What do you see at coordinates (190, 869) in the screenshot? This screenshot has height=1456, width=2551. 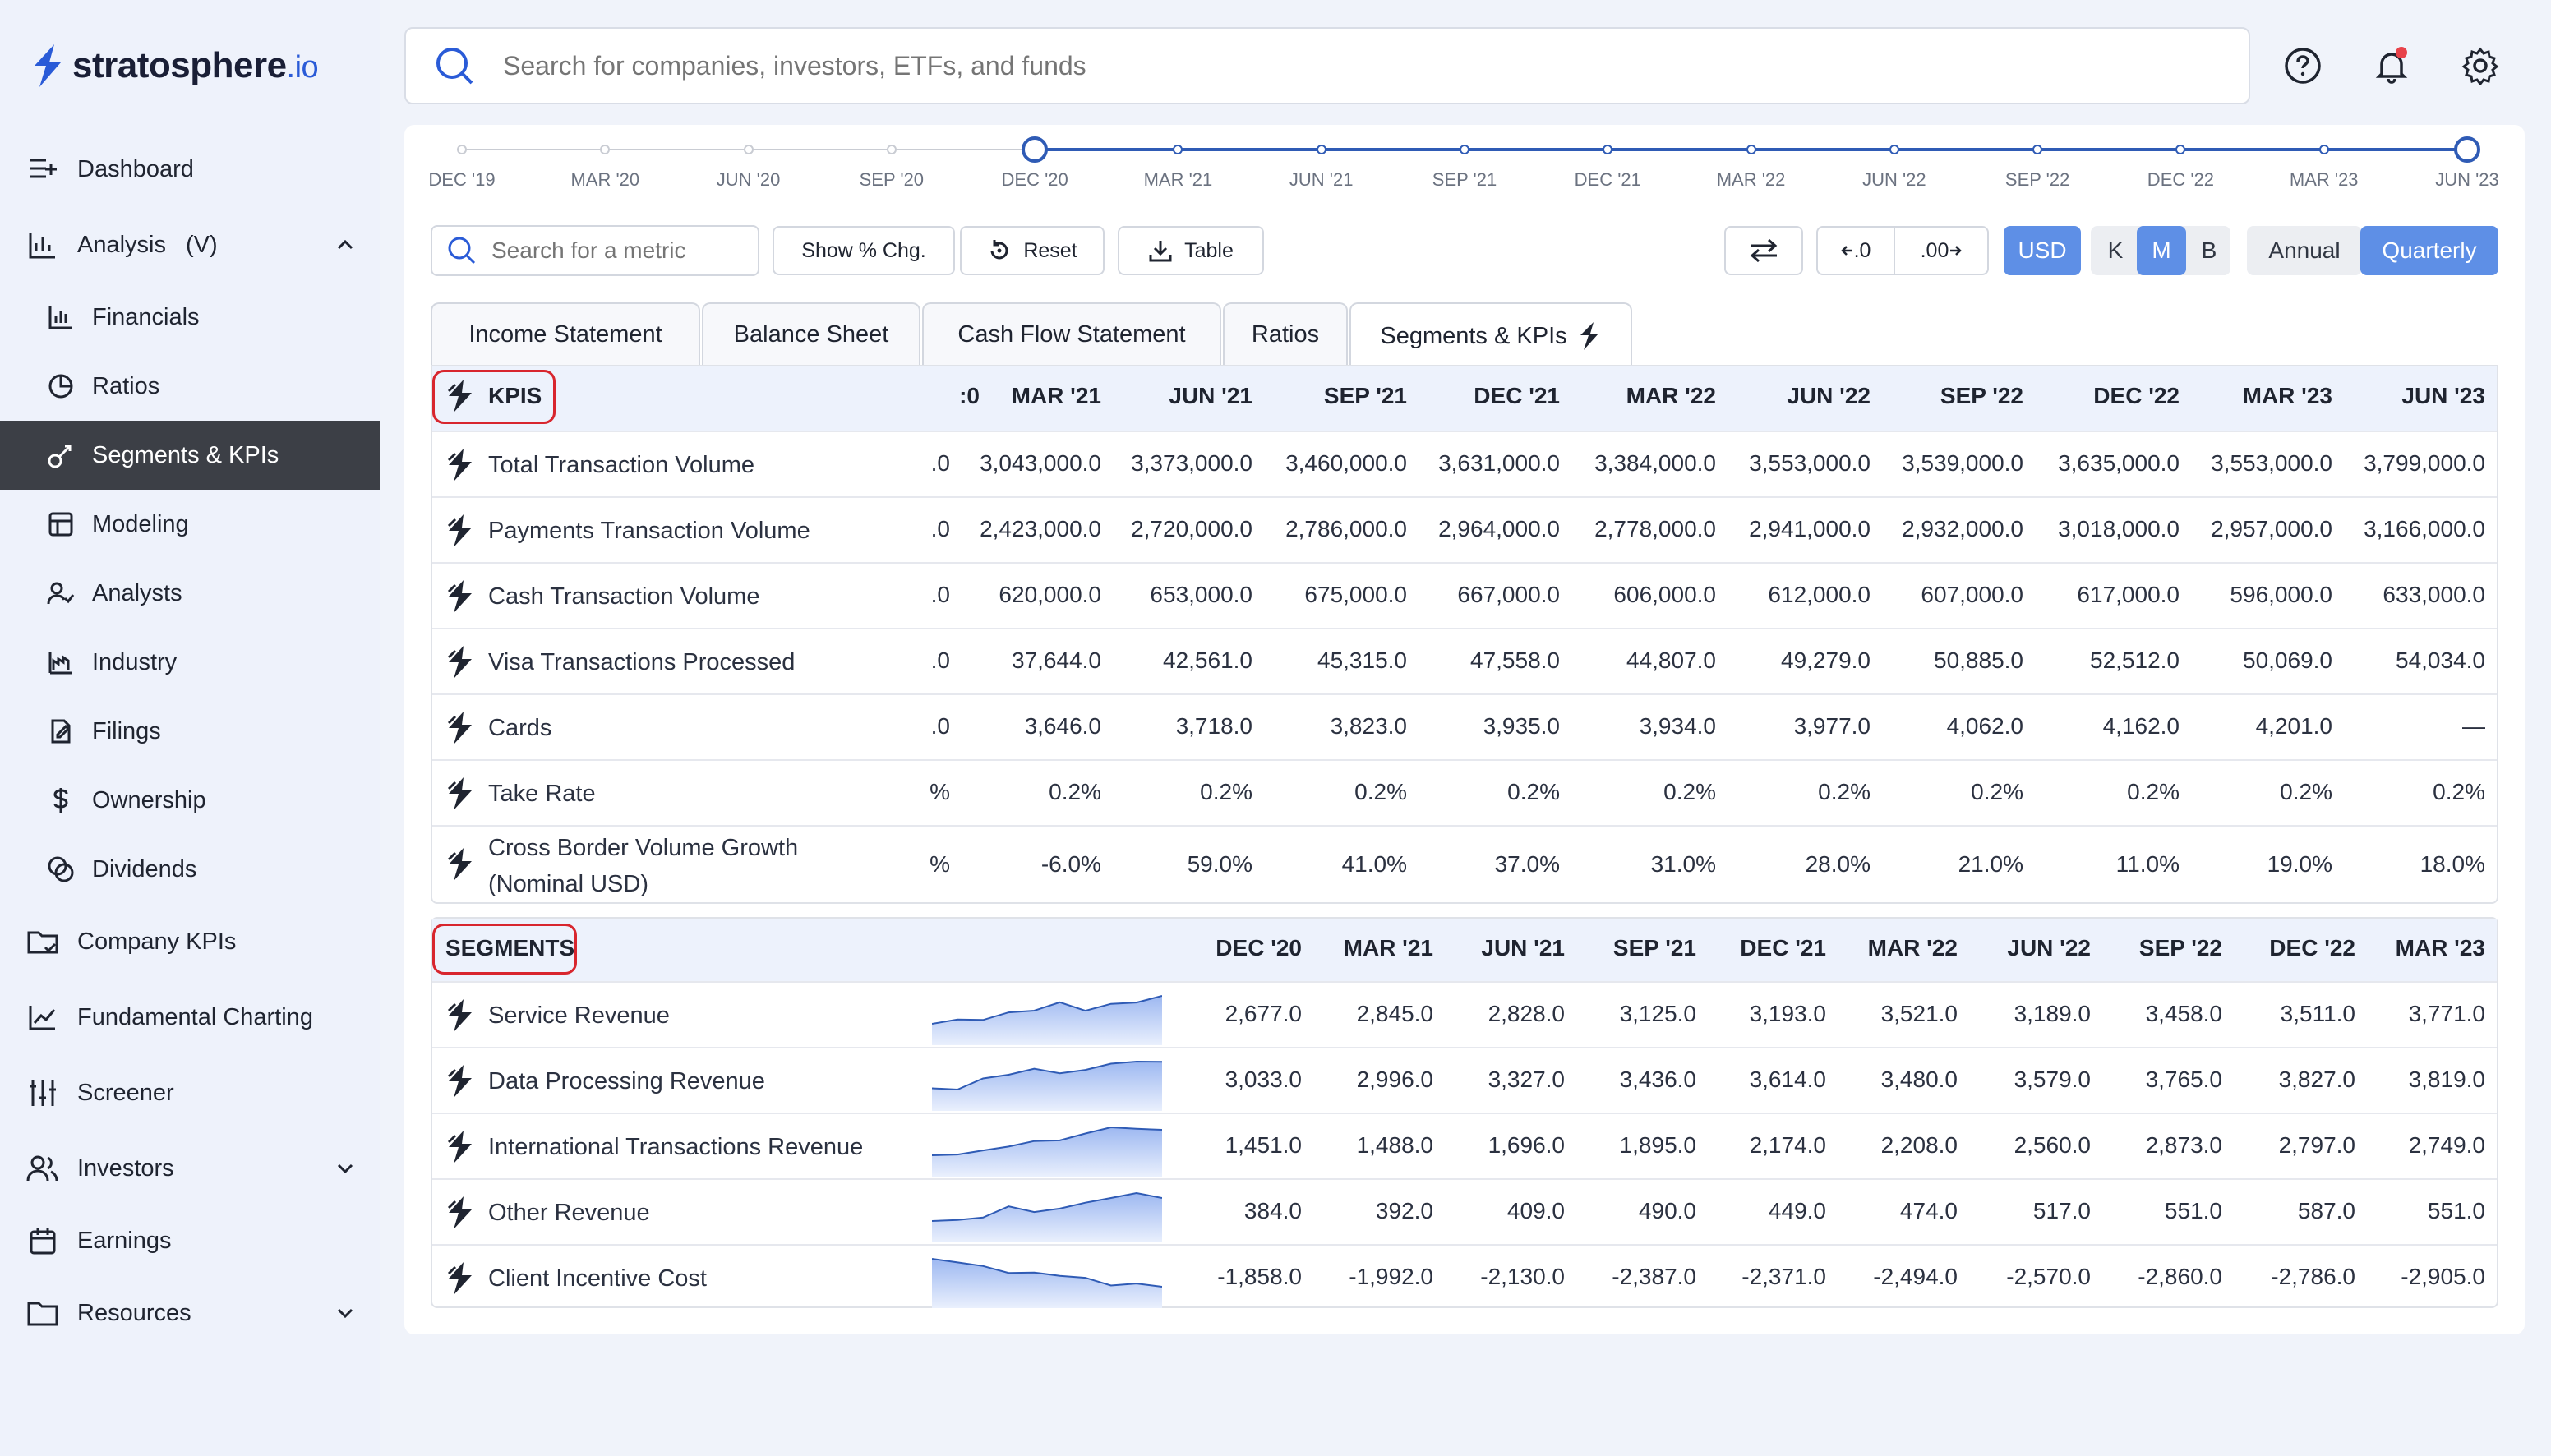 I see `nav-dividends: Dividends` at bounding box center [190, 869].